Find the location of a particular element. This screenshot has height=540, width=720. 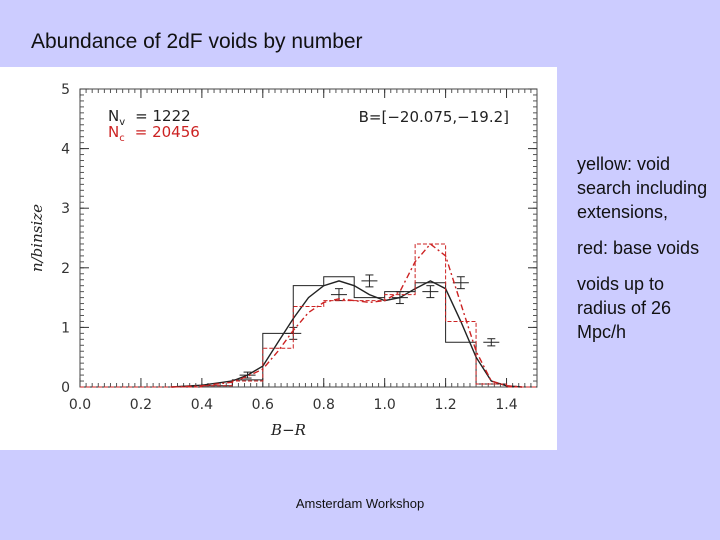

x-tick-label: 0.8 is located at coordinates (324, 405).